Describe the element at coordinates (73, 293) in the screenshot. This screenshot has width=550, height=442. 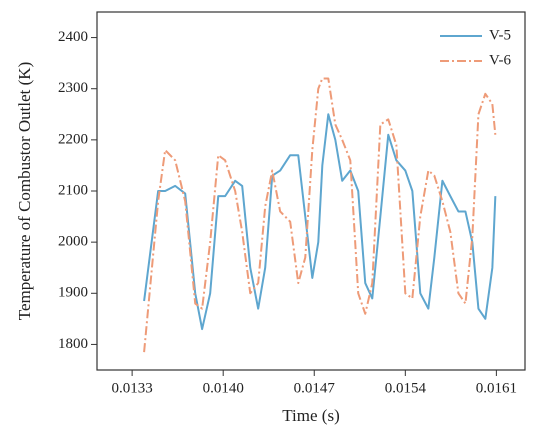
I see `y-tick-label: 1900` at that location.